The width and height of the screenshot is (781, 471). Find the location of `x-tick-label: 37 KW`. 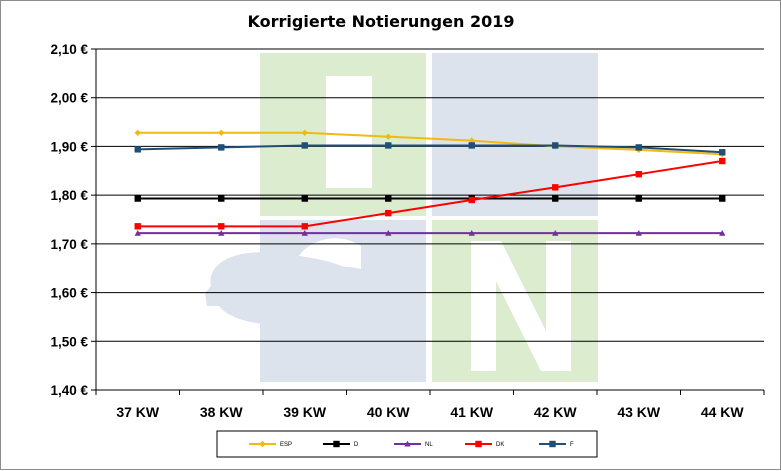

x-tick-label: 37 KW is located at coordinates (138, 412).